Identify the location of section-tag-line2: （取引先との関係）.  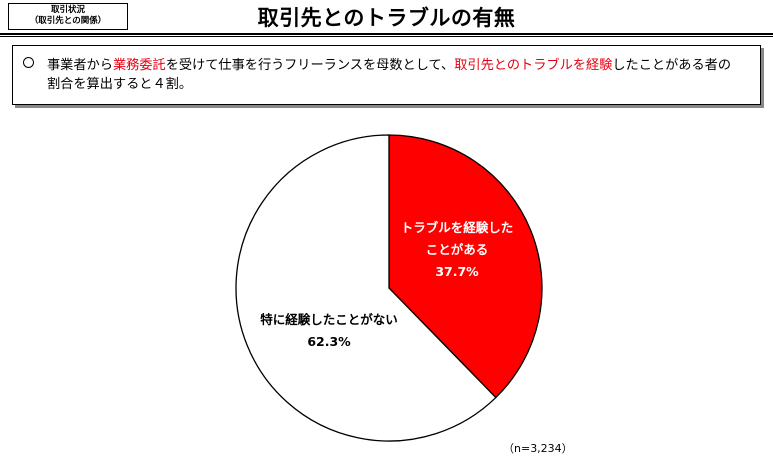
(68, 21).